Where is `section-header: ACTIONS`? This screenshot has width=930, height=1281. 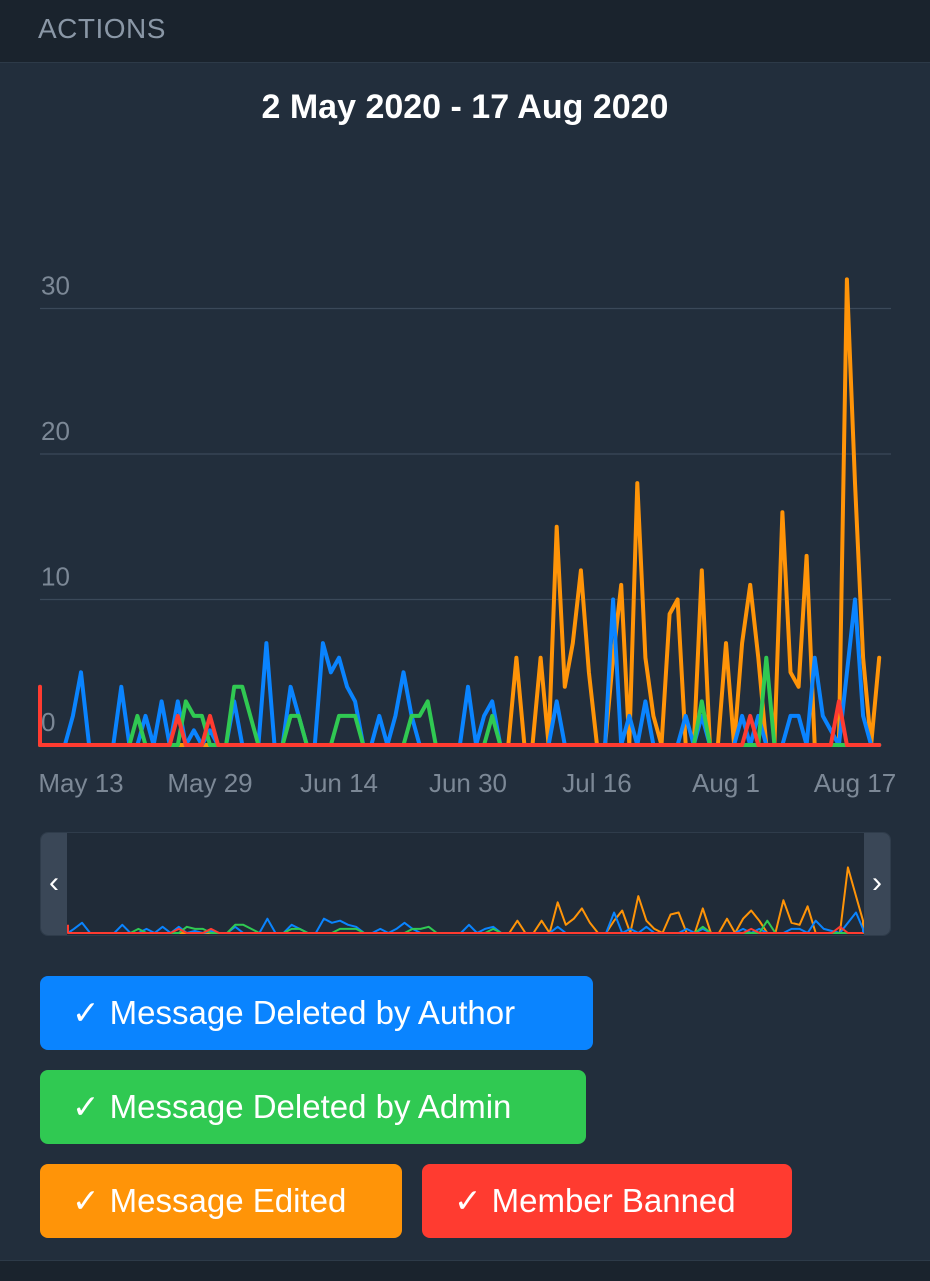 section-header: ACTIONS is located at coordinates (465, 31).